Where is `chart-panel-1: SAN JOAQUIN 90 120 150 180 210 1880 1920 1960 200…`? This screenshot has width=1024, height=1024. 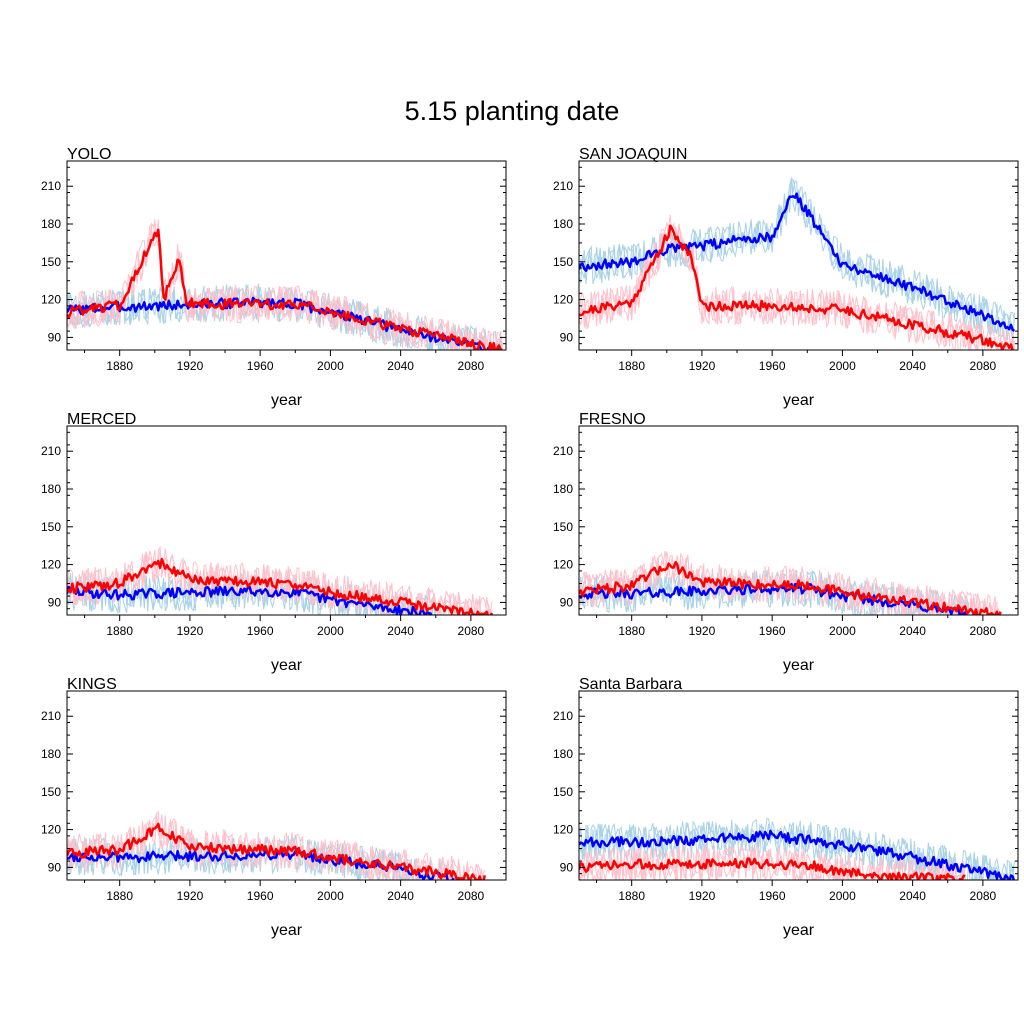
chart-panel-1: SAN JOAQUIN 90 120 150 180 210 1880 1920 1960 200… is located at coordinates (786, 277).